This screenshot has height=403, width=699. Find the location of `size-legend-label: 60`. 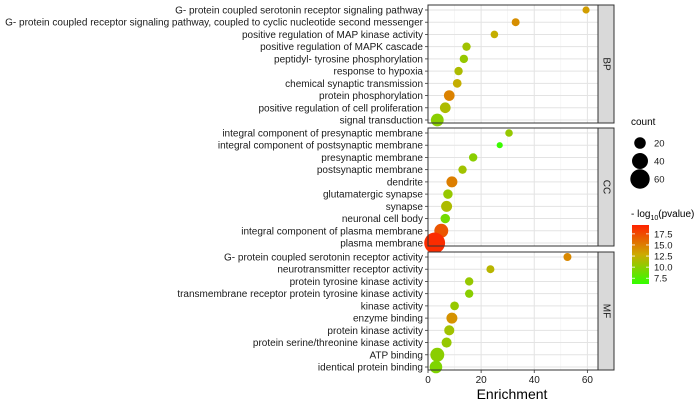

size-legend-label: 60 is located at coordinates (659, 180).